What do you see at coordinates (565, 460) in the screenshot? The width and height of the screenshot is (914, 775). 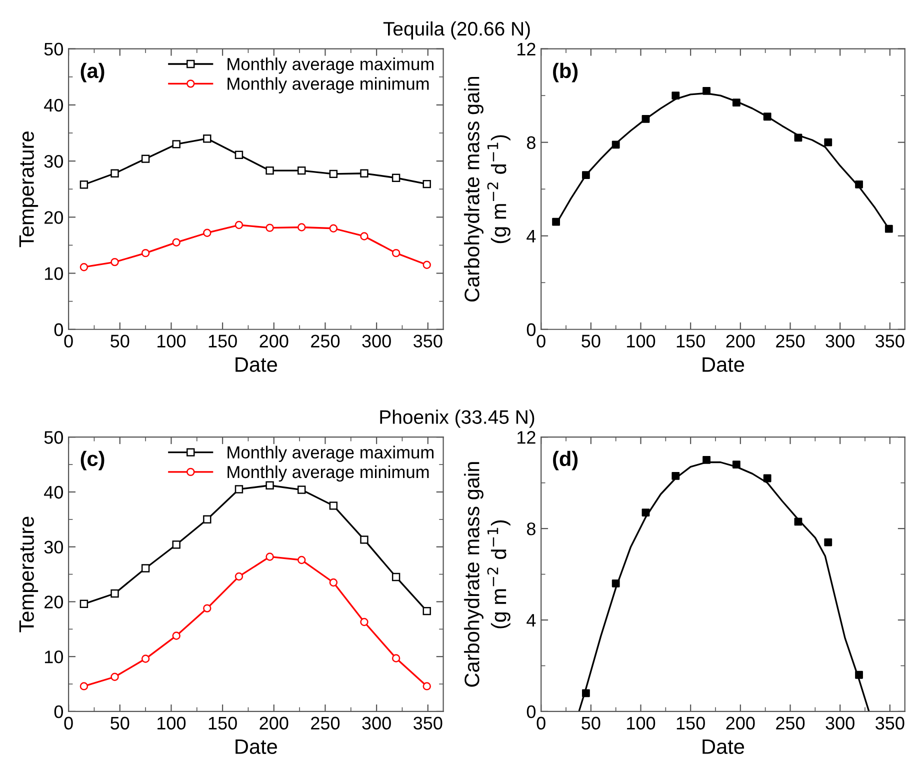 I see `annotation: (d)` at bounding box center [565, 460].